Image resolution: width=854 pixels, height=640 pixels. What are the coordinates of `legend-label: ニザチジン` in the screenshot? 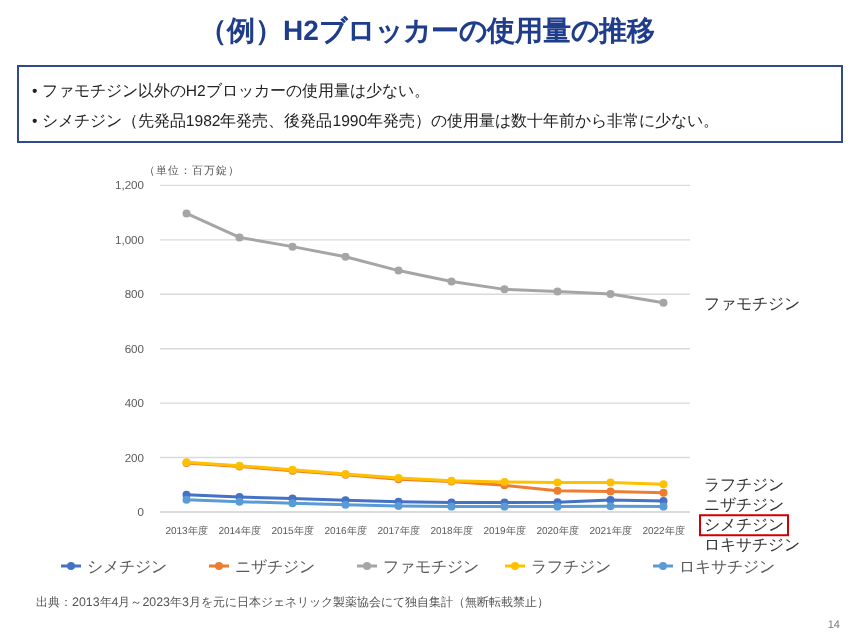 It's located at (275, 567).